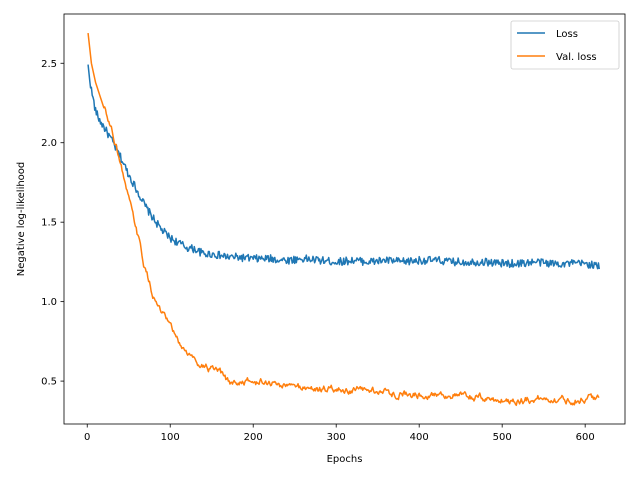  Describe the element at coordinates (585, 437) in the screenshot. I see `x-tick-label: 600` at that location.